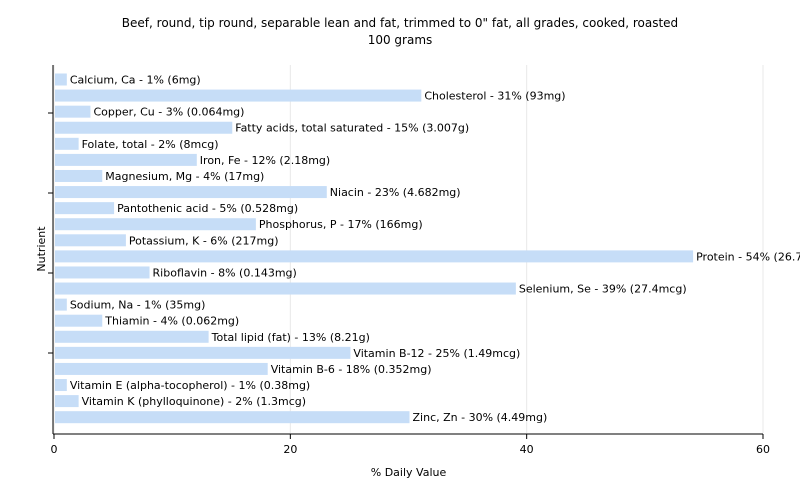  What do you see at coordinates (748, 256) in the screenshot?
I see `bar-label: Protein - 54% (26.79g)` at bounding box center [748, 256].